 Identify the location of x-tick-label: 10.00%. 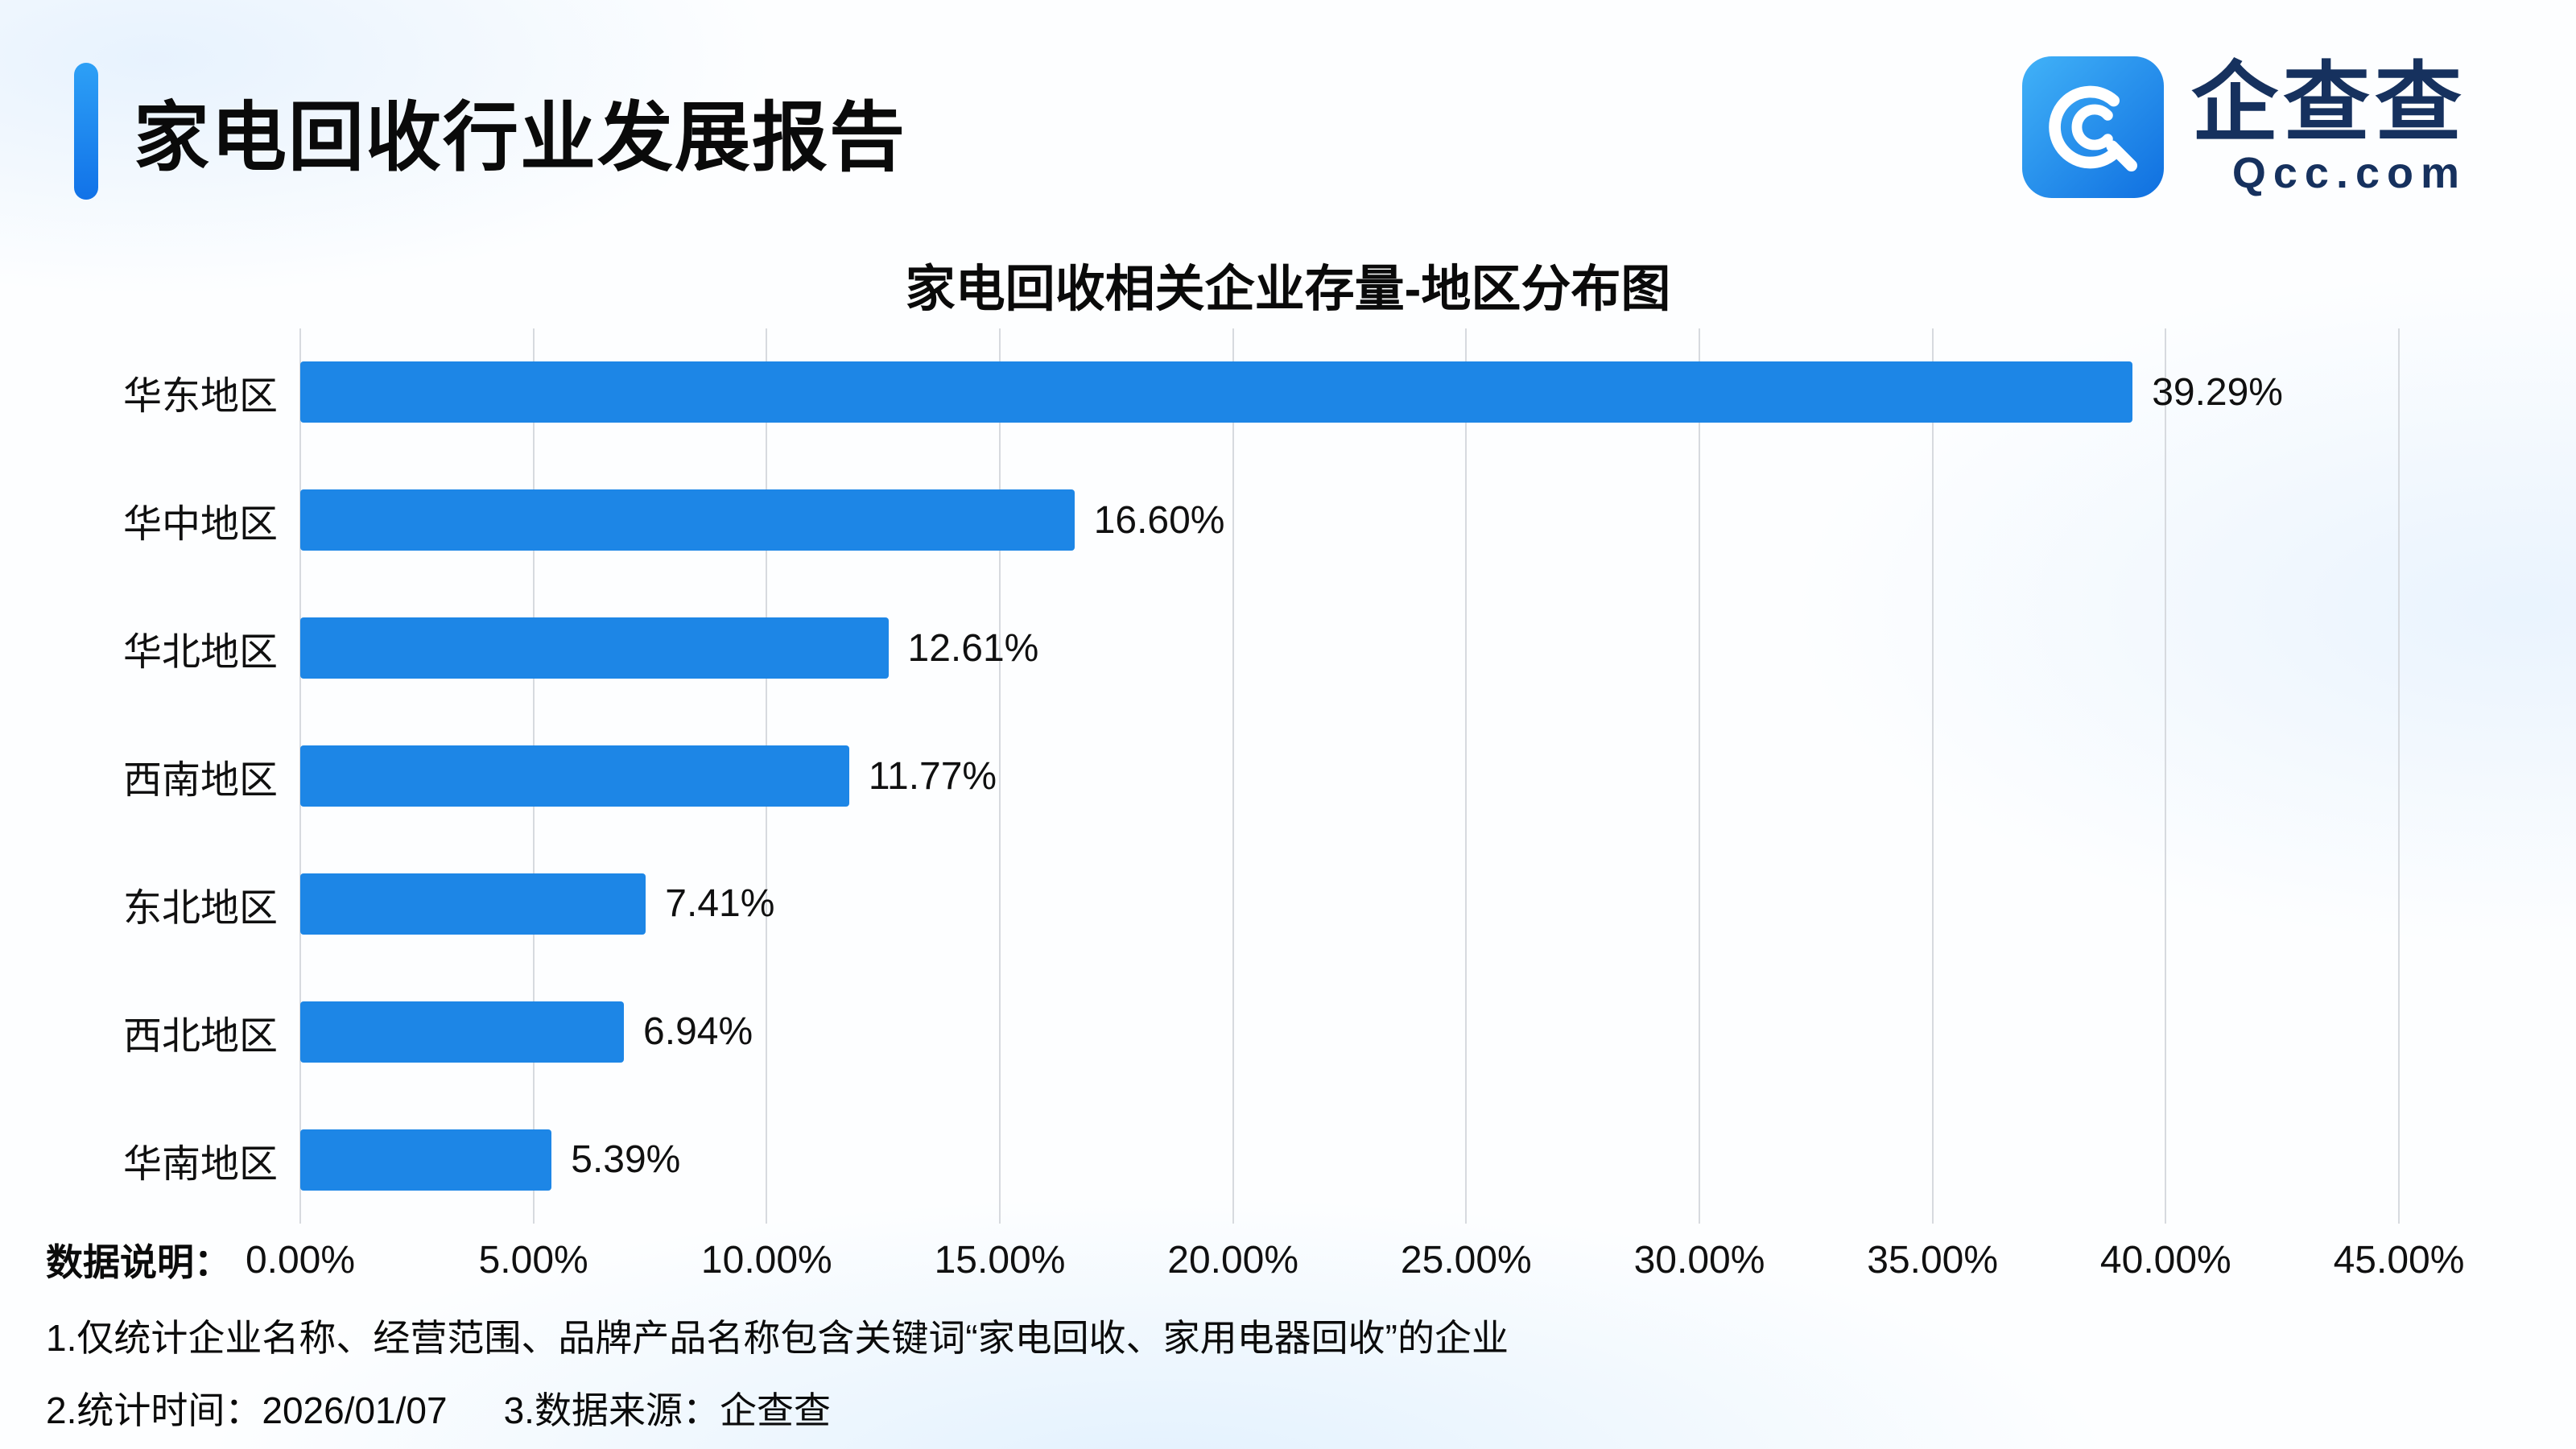
(766, 1260).